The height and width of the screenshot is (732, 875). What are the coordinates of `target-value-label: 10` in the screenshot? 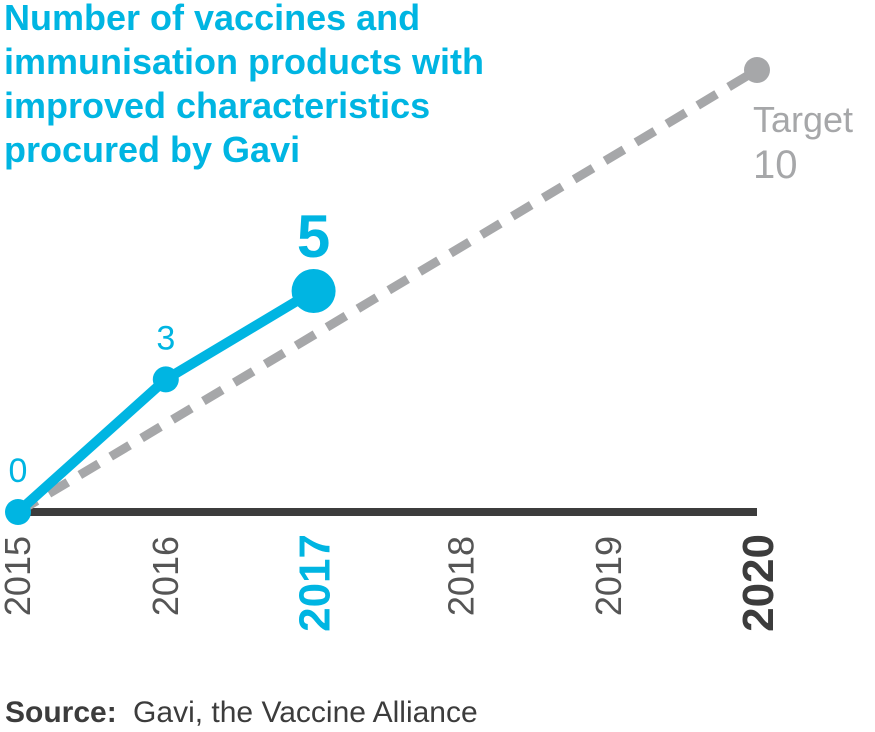 It's located at (775, 165).